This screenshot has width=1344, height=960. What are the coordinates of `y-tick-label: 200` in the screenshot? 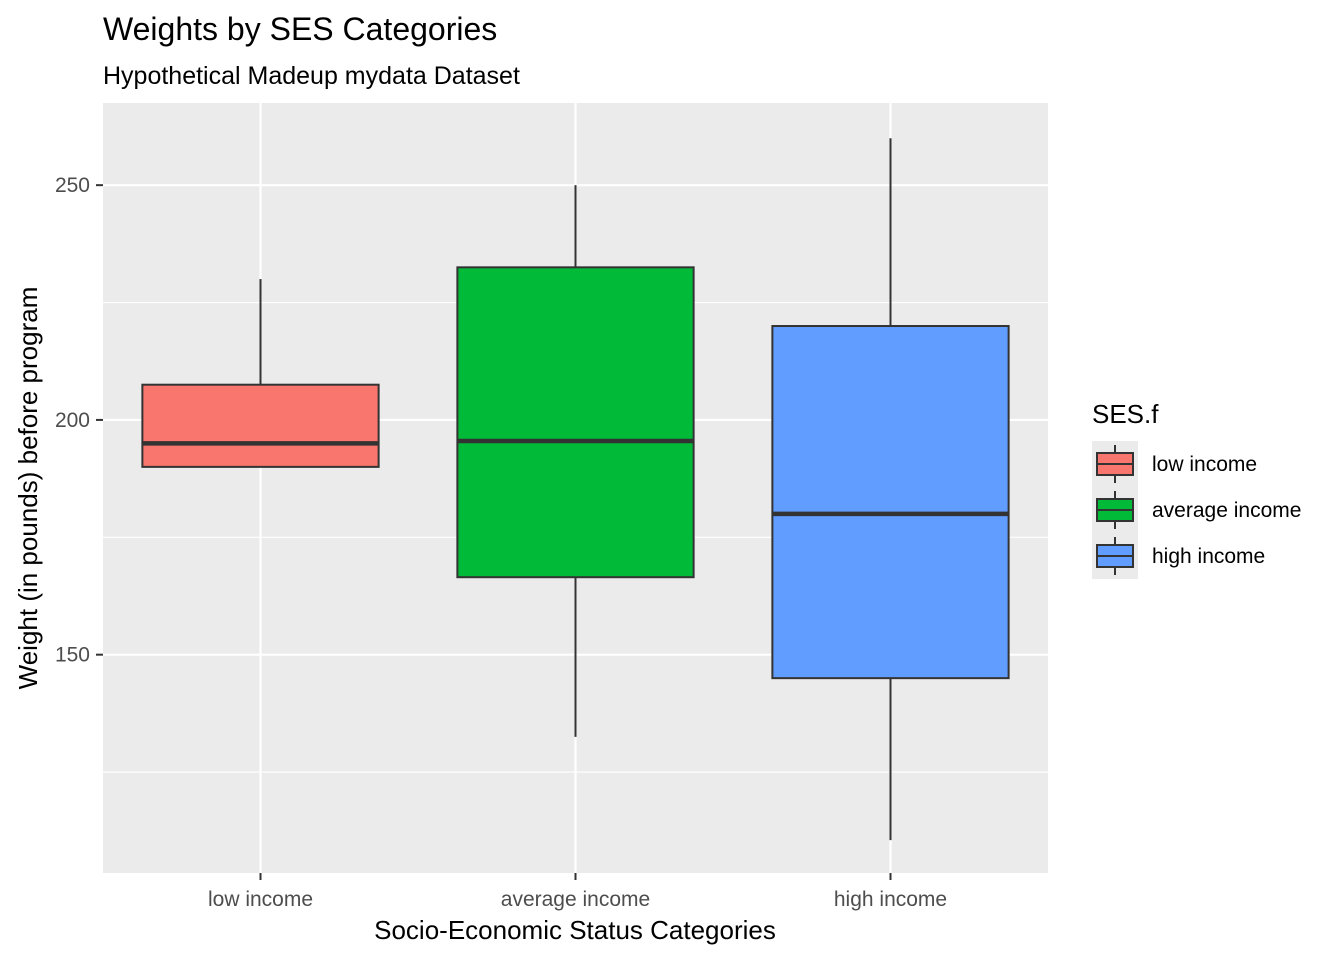 It's located at (72, 420).